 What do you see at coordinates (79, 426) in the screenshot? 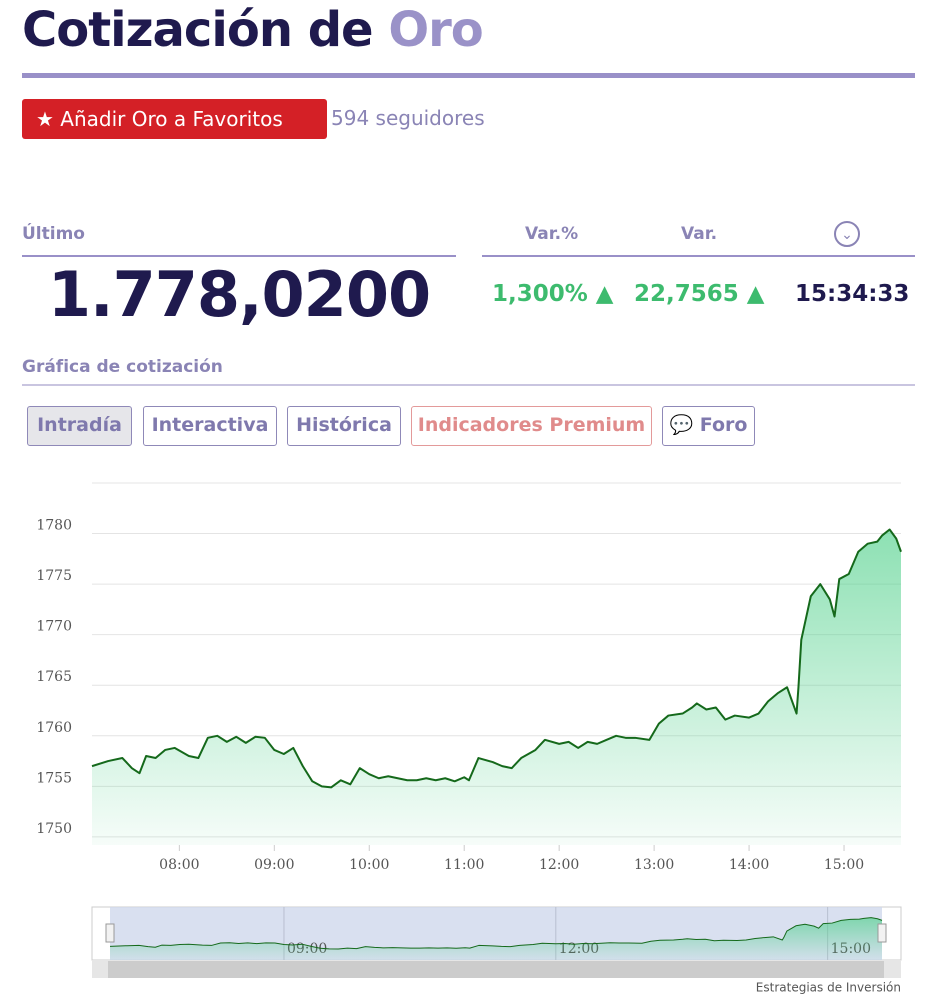
I see `tab: Intradía` at bounding box center [79, 426].